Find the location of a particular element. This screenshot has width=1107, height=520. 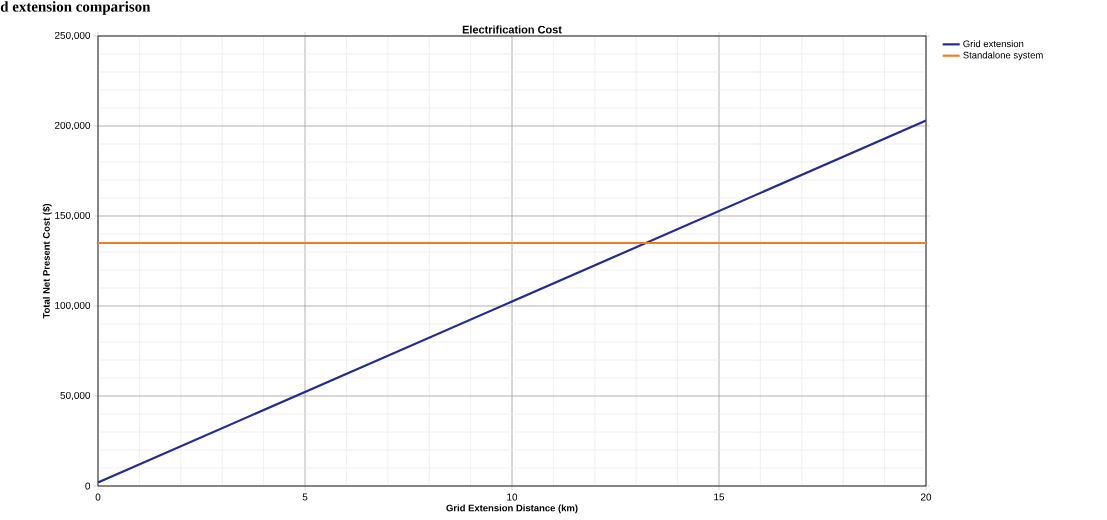

x-axis-title: Grid Extension Distance (km) is located at coordinates (512, 509).